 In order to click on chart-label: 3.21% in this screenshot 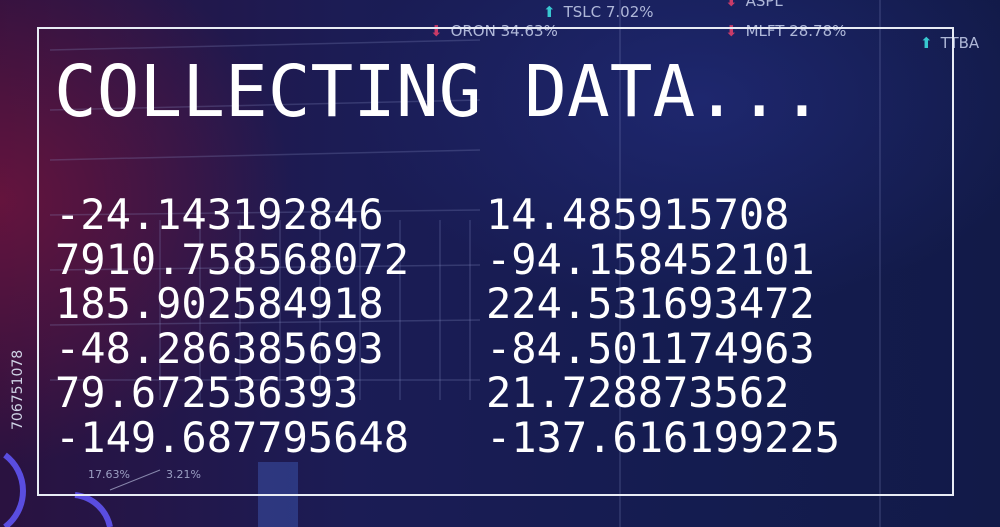, I will do `click(183, 474)`.